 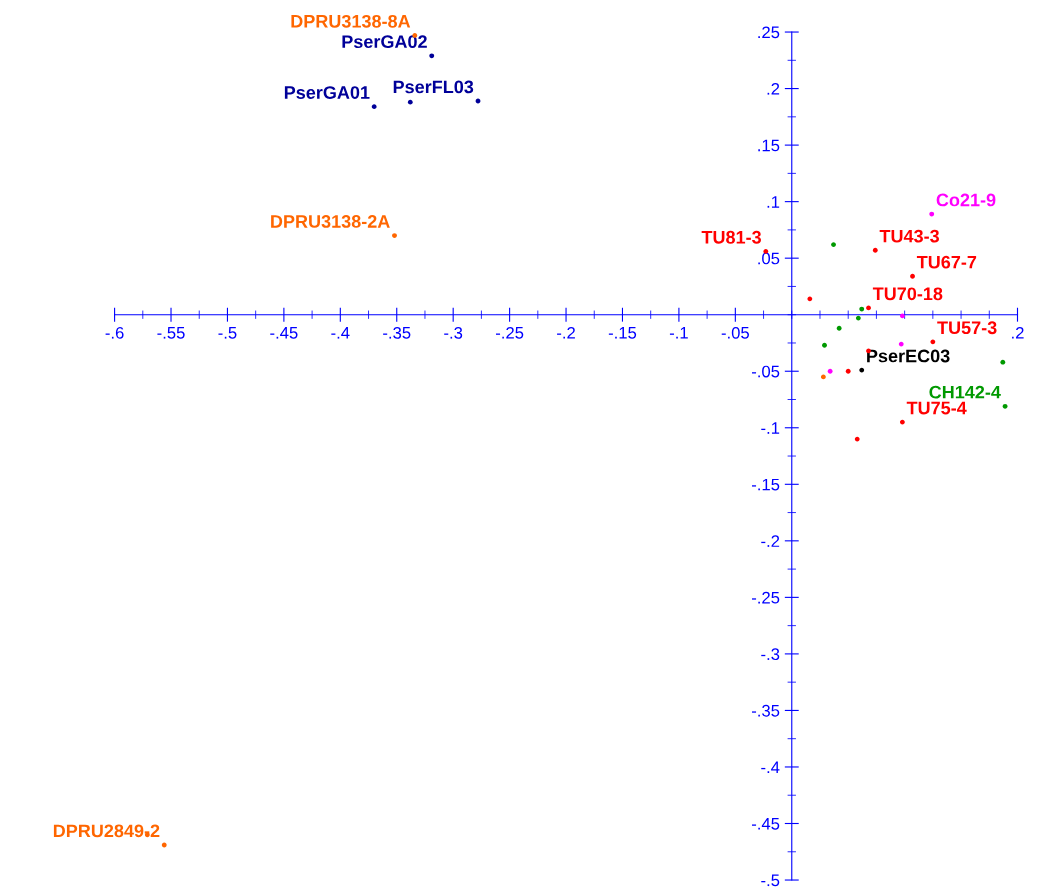 I want to click on x-tick-label: -.1, so click(x=678, y=333).